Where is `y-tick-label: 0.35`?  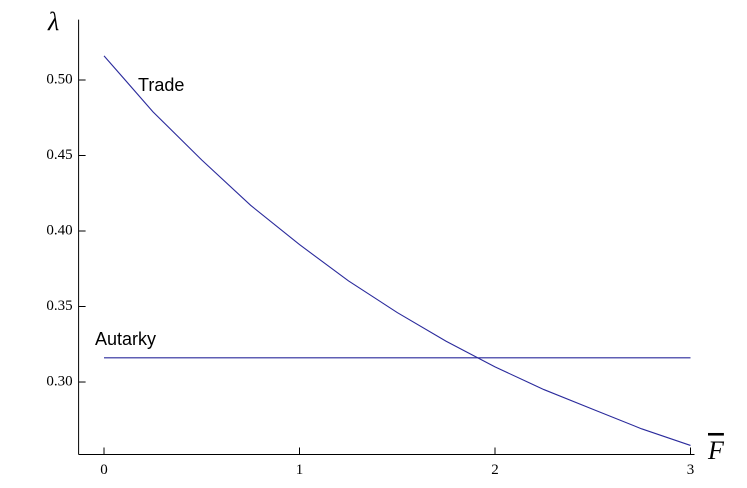
y-tick-label: 0.35 is located at coordinates (59, 306).